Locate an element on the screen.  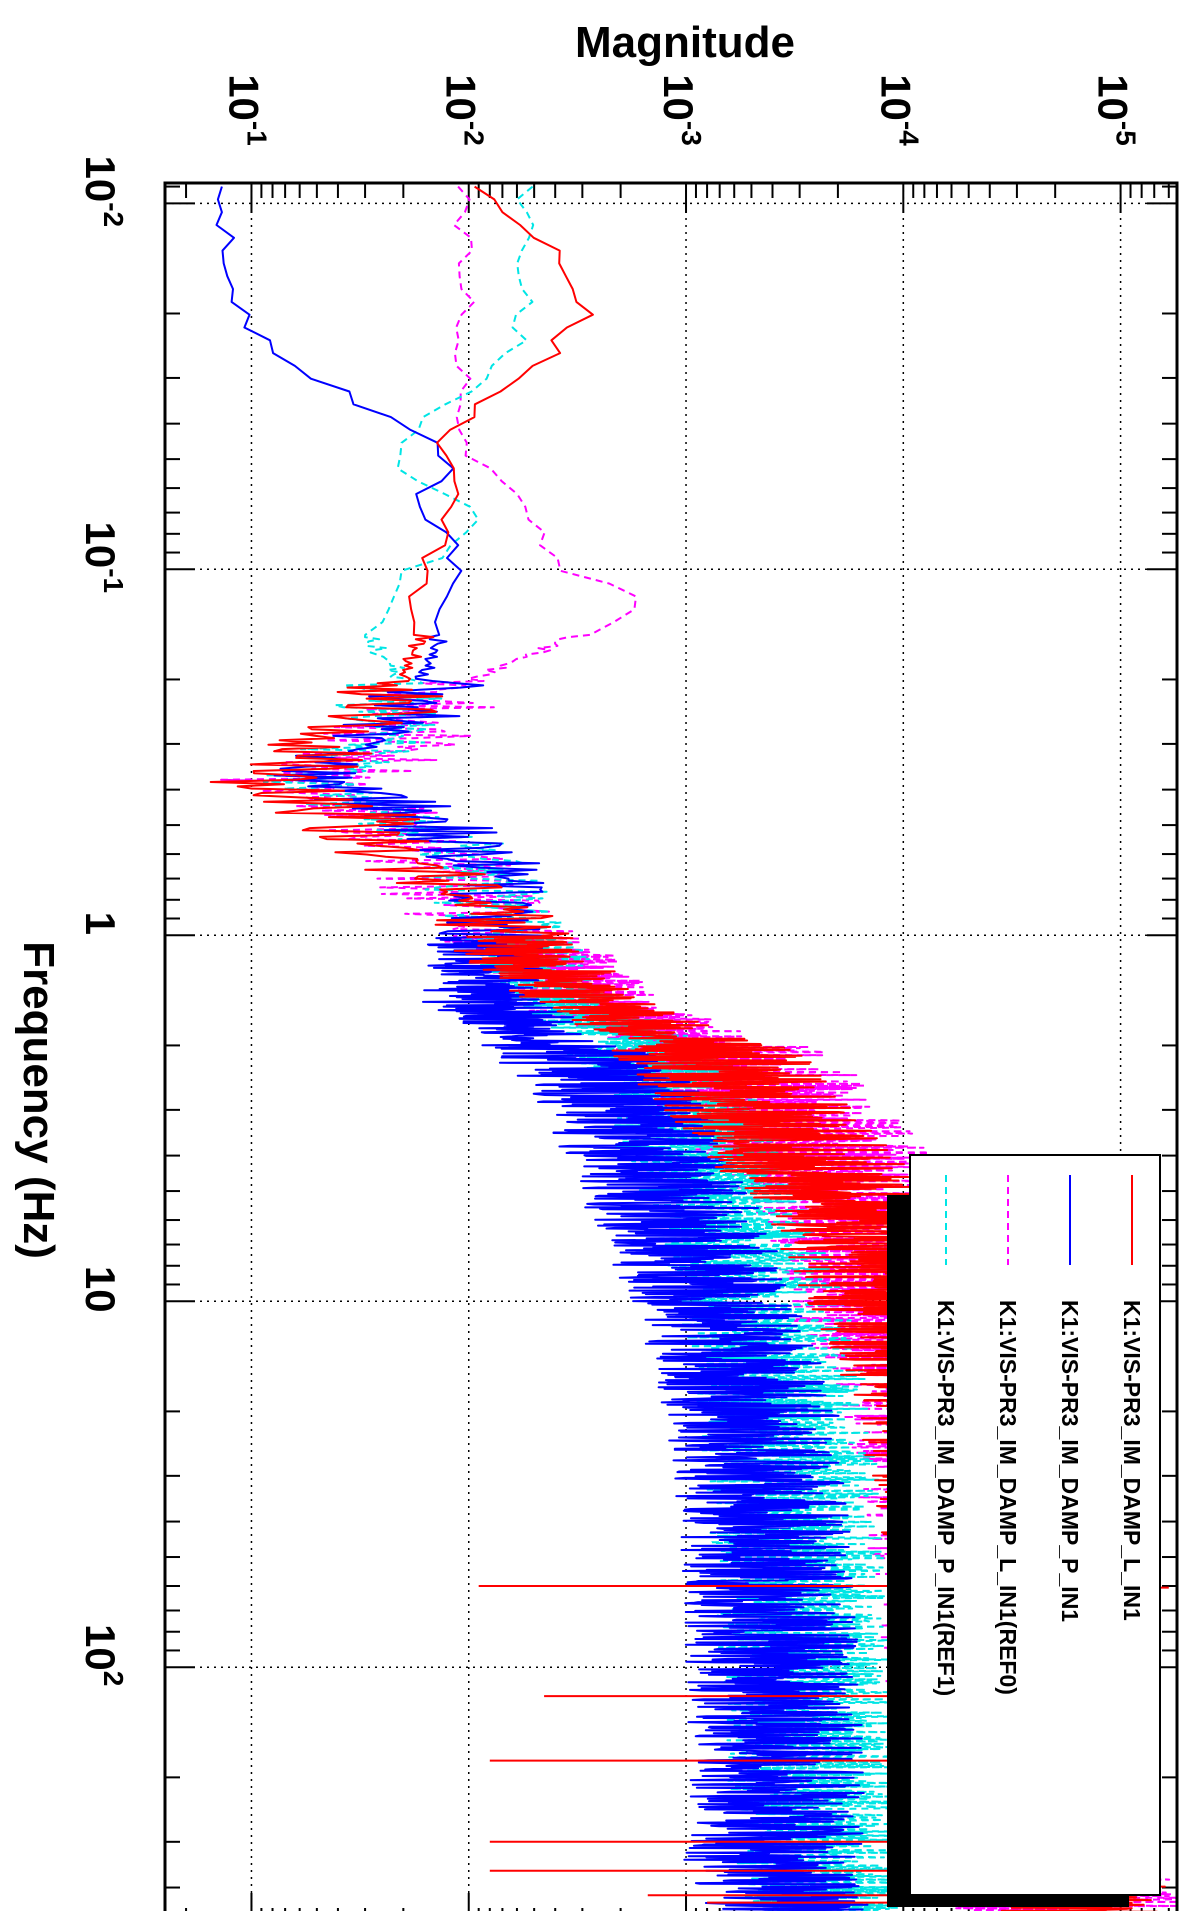
legend-label-1: K1:VIS-PR3_IM_DAMP_P_IN1 is located at coordinates (1070, 1461).